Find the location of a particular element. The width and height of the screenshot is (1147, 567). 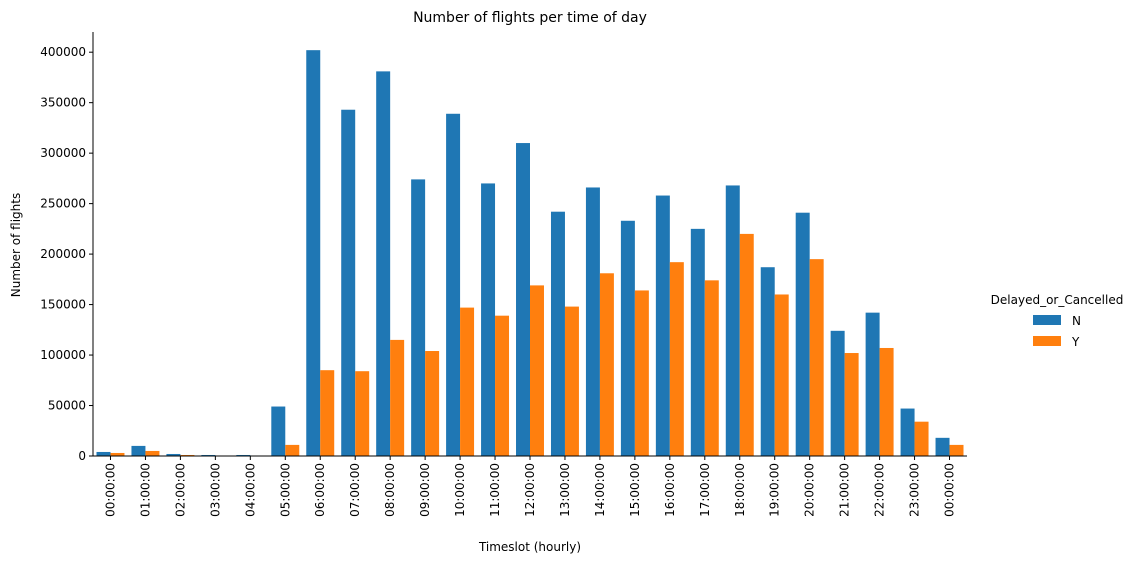

x-tick-label: 02:00:00 is located at coordinates (180, 490).